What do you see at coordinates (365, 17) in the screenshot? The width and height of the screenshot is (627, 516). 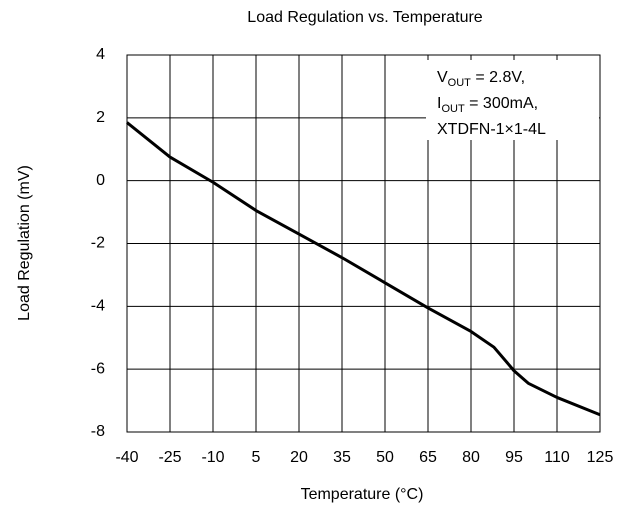 I see `chart-title: Load Regulation vs. Temperature` at bounding box center [365, 17].